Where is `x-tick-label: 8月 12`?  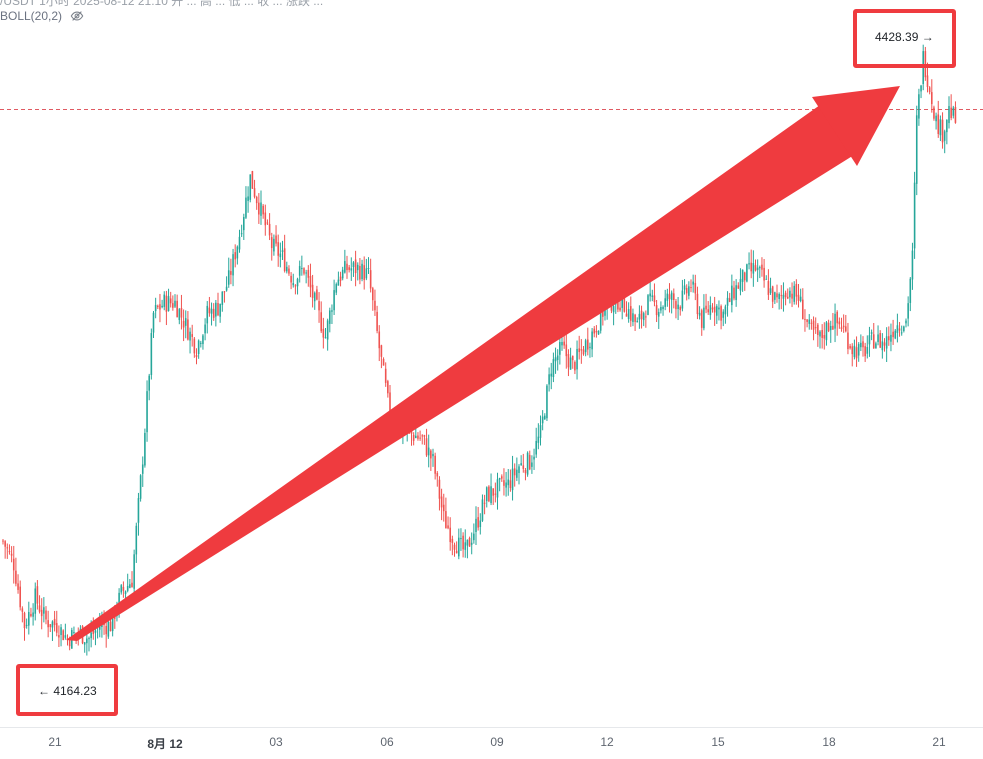 x-tick-label: 8月 12 is located at coordinates (165, 744).